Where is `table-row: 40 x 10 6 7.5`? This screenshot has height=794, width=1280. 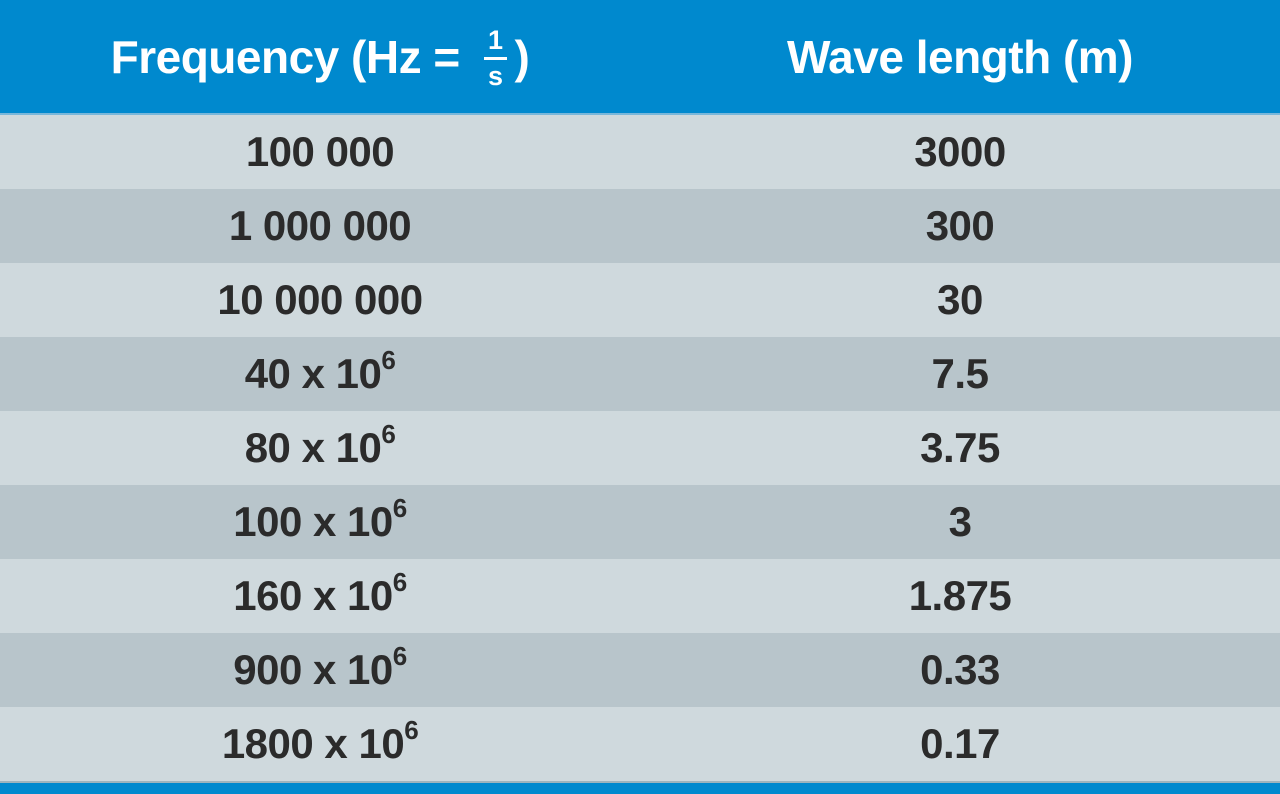
table-row: 40 x 10 6 7.5 is located at coordinates (640, 374).